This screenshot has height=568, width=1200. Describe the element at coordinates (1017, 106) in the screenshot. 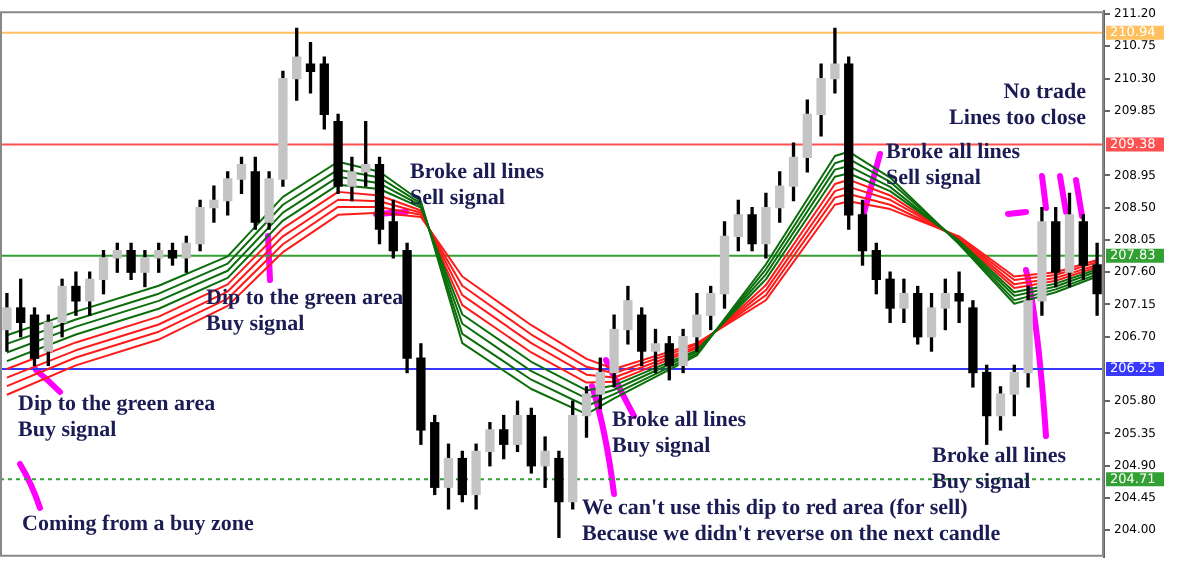

I see `annotation: No trade Lines too close` at that location.